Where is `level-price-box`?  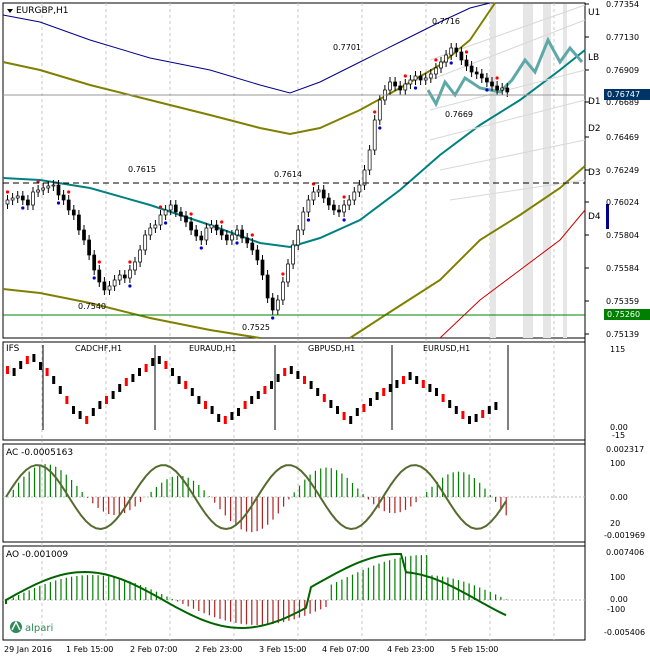 level-price-box is located at coordinates (627, 314).